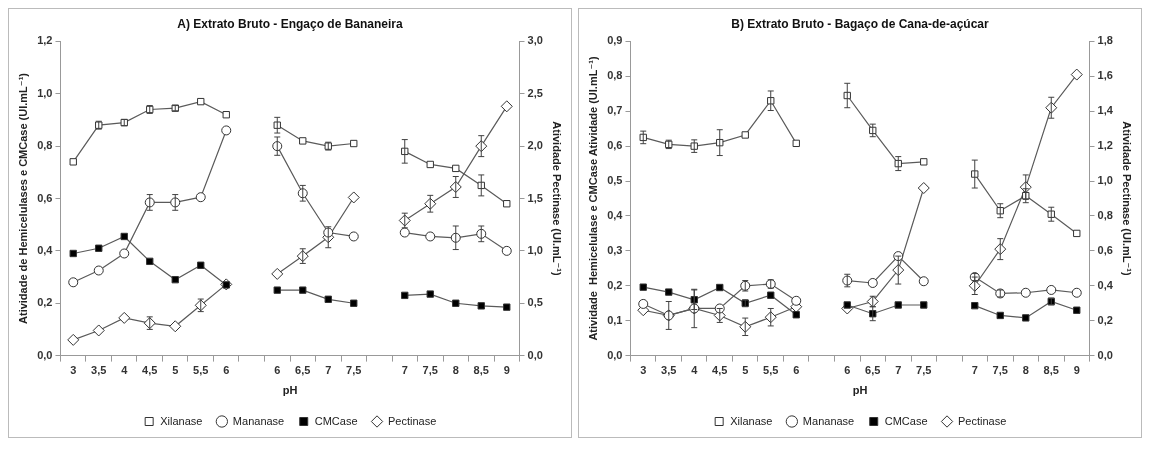 Image resolution: width=1156 pixels, height=450 pixels. Describe the element at coordinates (557, 198) in the screenshot. I see `y2-axis-title: Atividade Pectinase (UI.mL⁻¹)` at that location.